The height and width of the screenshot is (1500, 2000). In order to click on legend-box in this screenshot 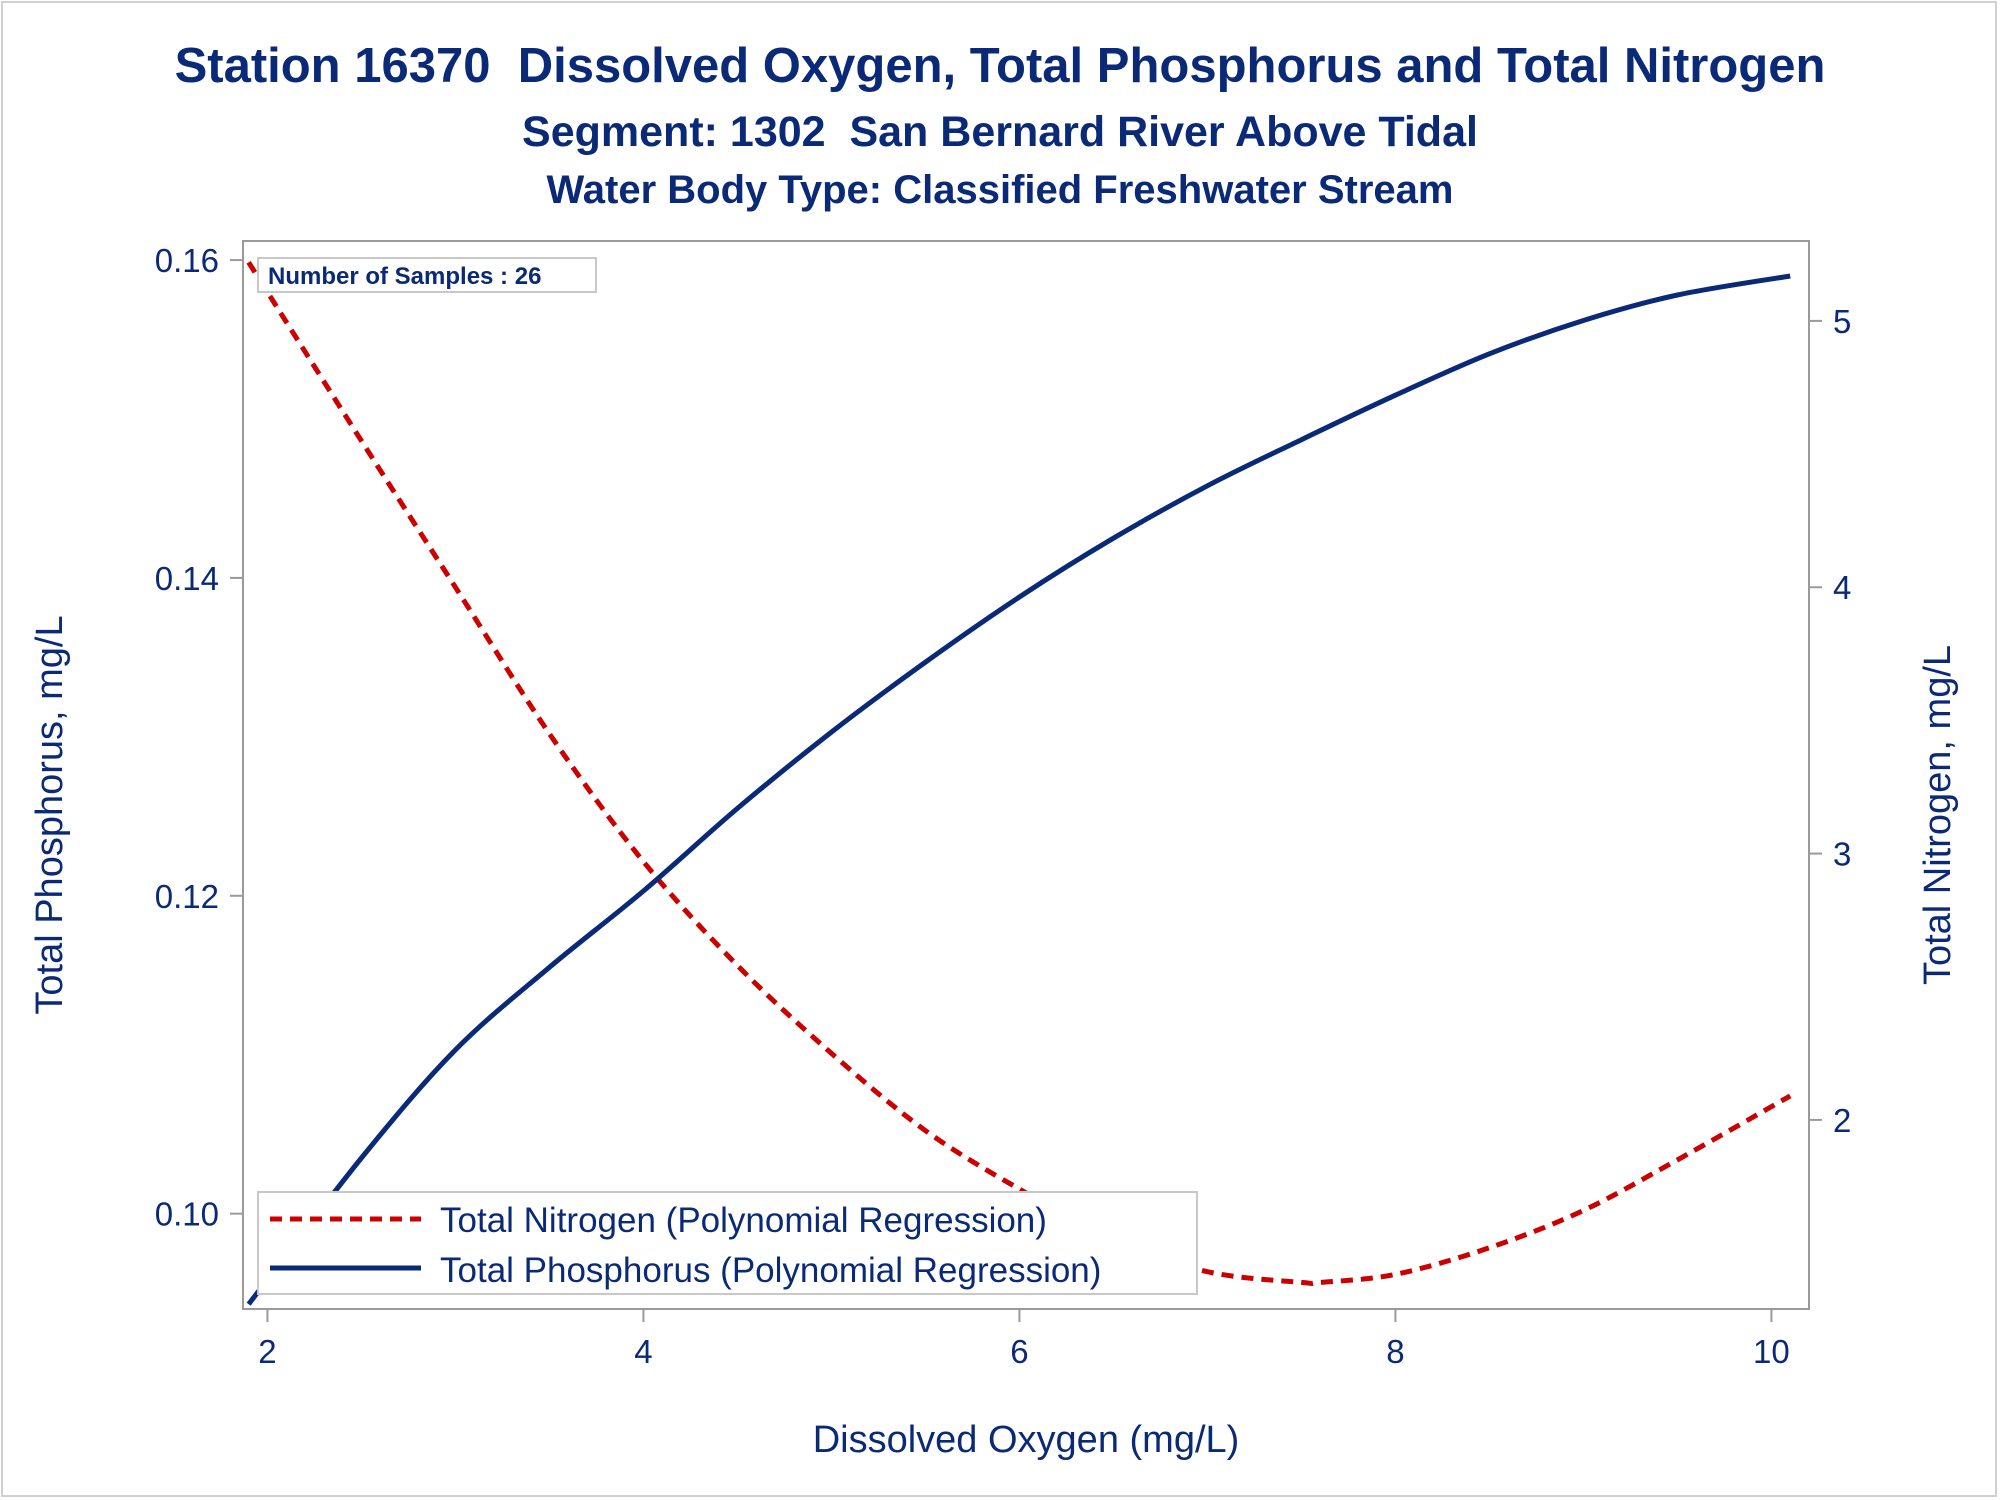, I will do `click(727, 1243)`.